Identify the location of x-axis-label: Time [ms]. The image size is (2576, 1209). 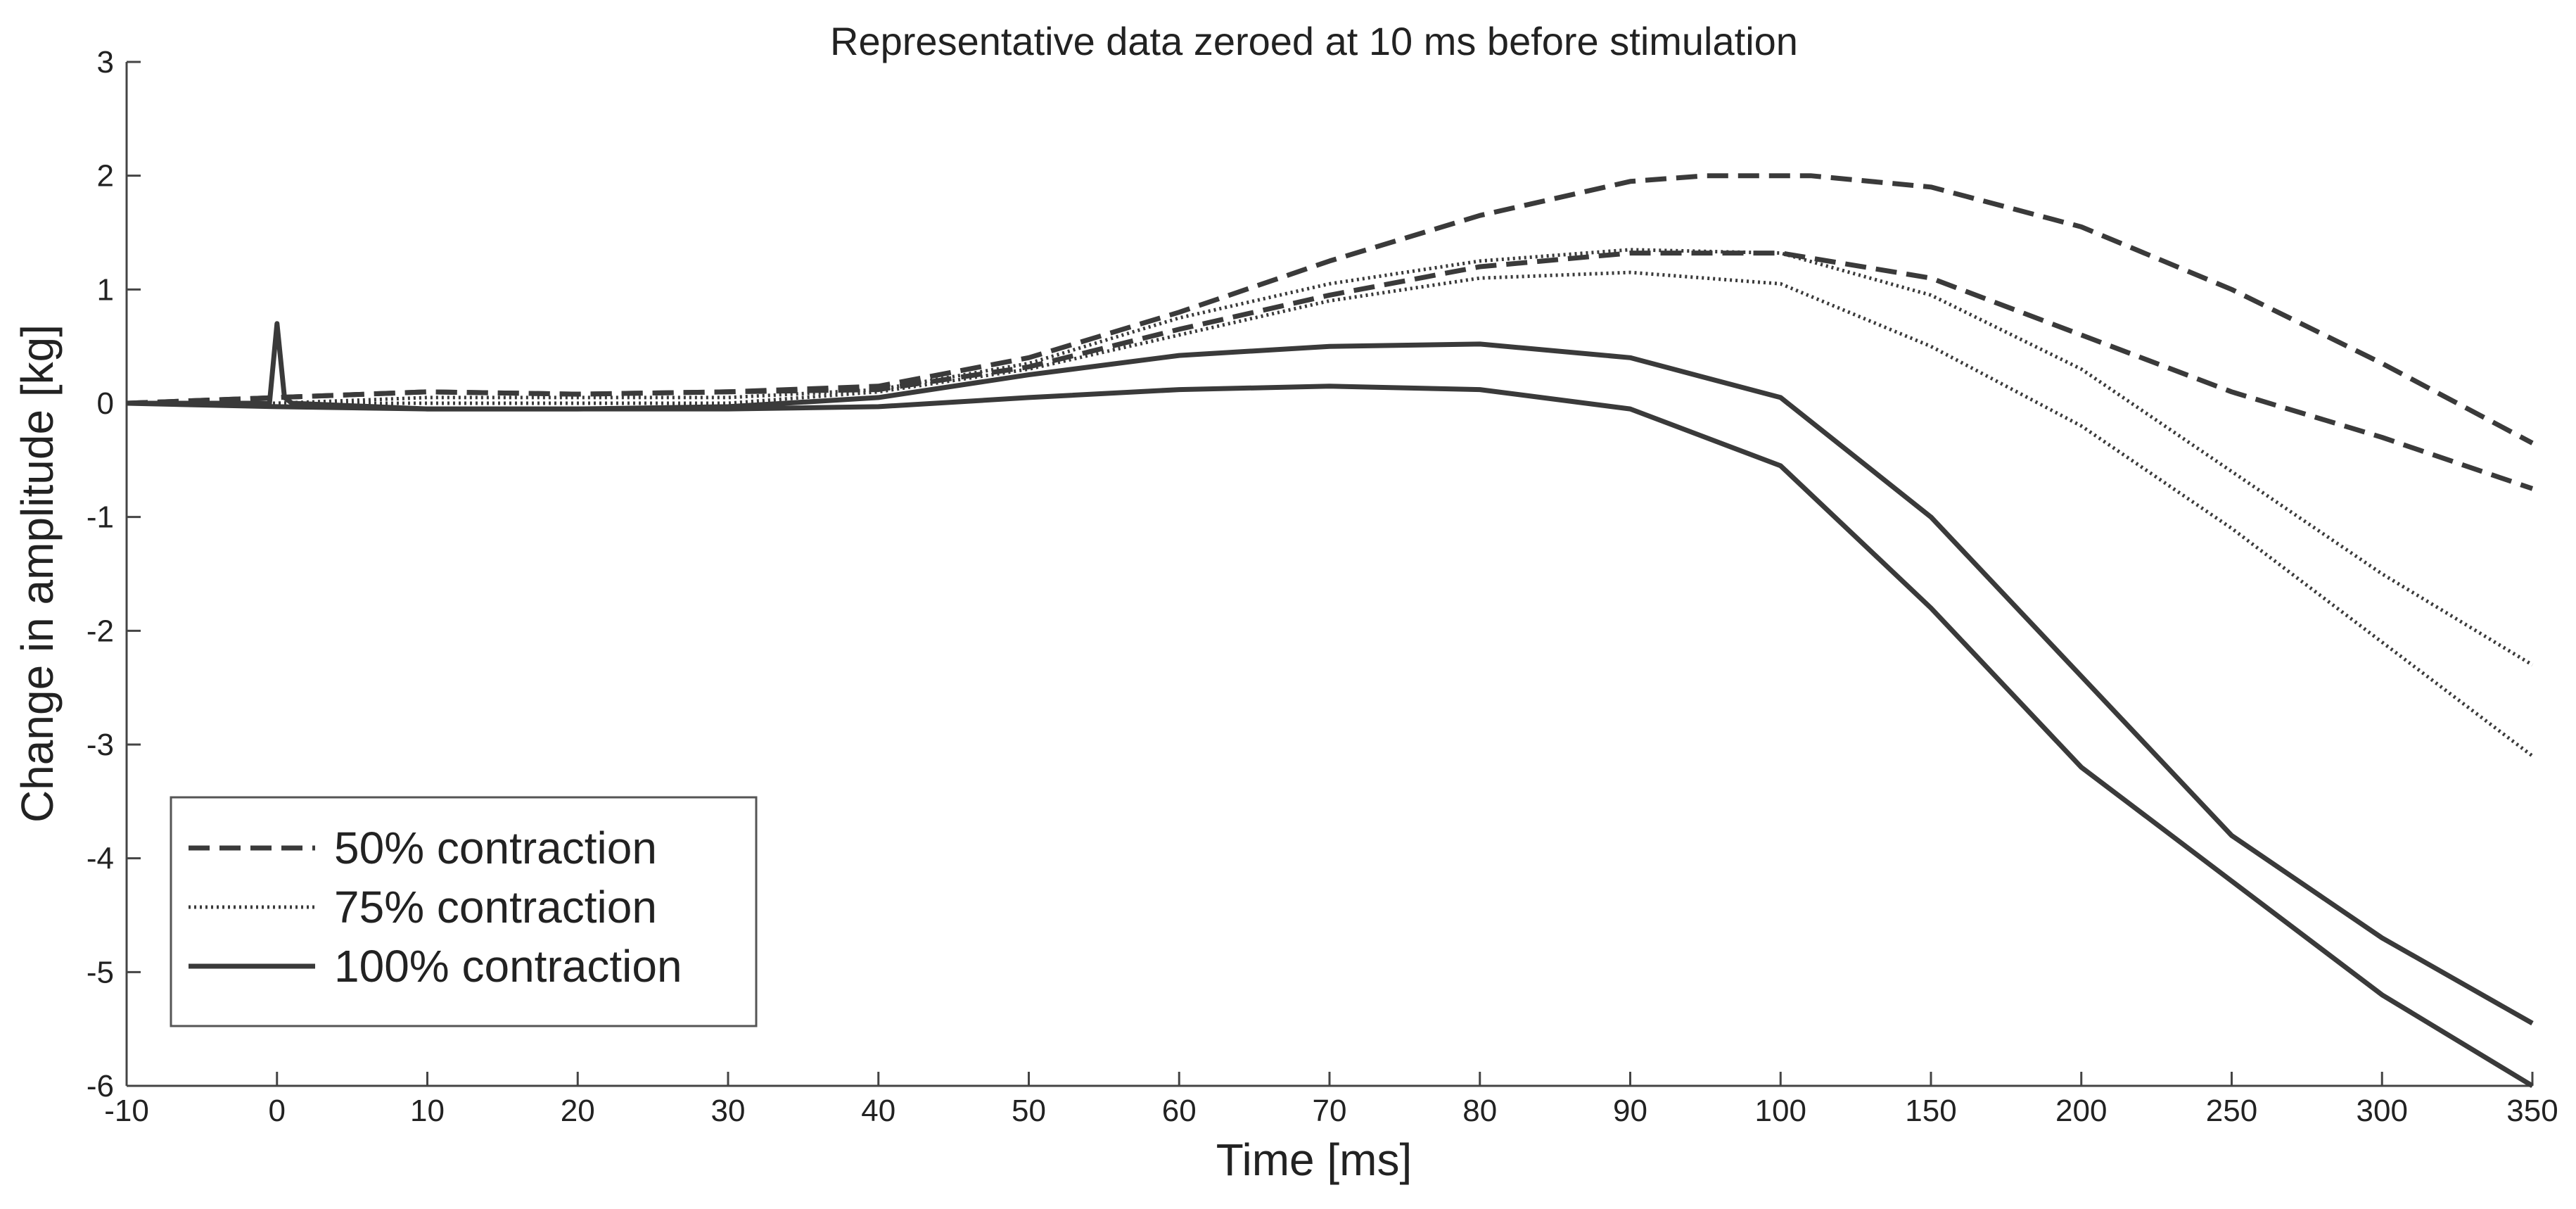
(1314, 1160).